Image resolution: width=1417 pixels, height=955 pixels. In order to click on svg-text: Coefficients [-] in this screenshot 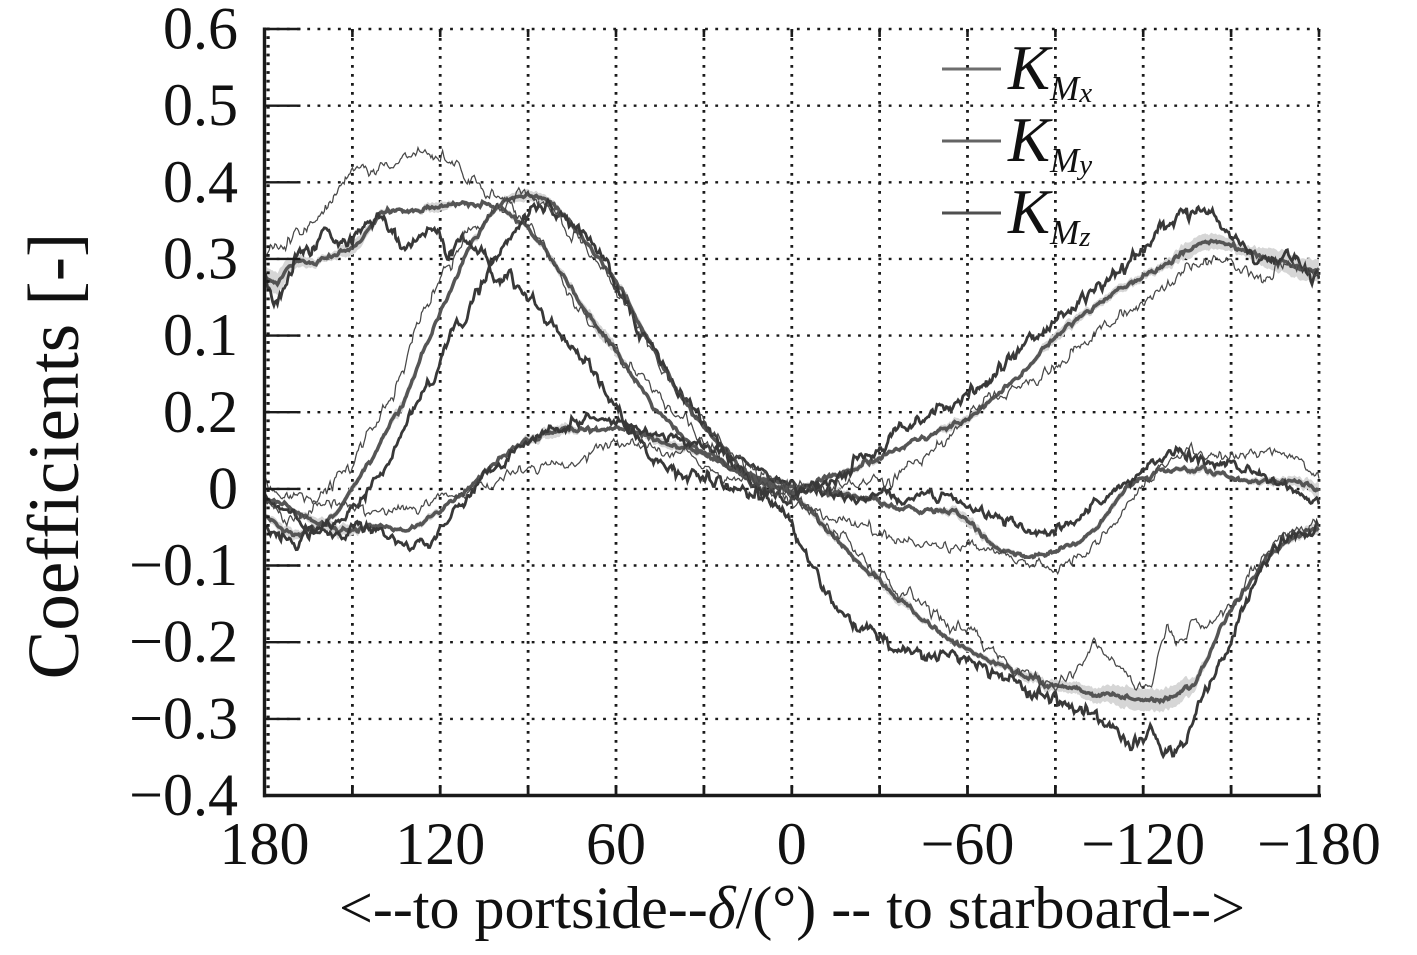, I will do `click(53, 456)`.